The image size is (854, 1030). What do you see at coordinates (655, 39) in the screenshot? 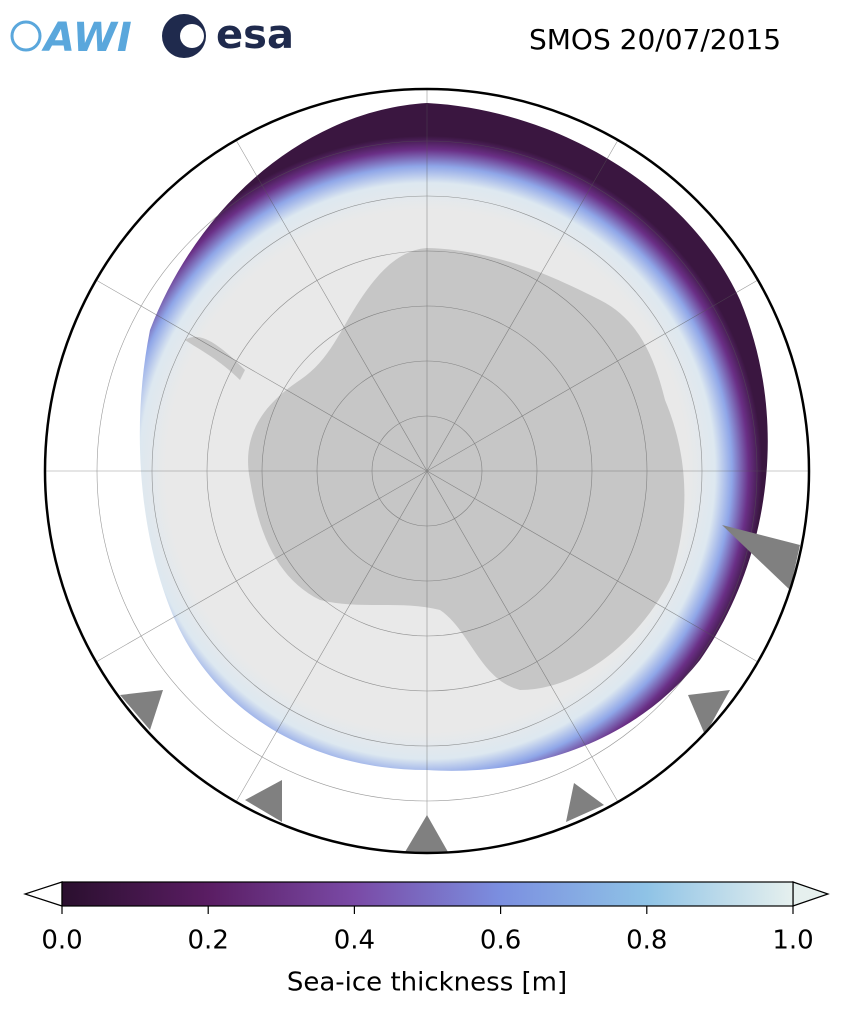
I see `title: SMOS 20/07/2015` at bounding box center [655, 39].